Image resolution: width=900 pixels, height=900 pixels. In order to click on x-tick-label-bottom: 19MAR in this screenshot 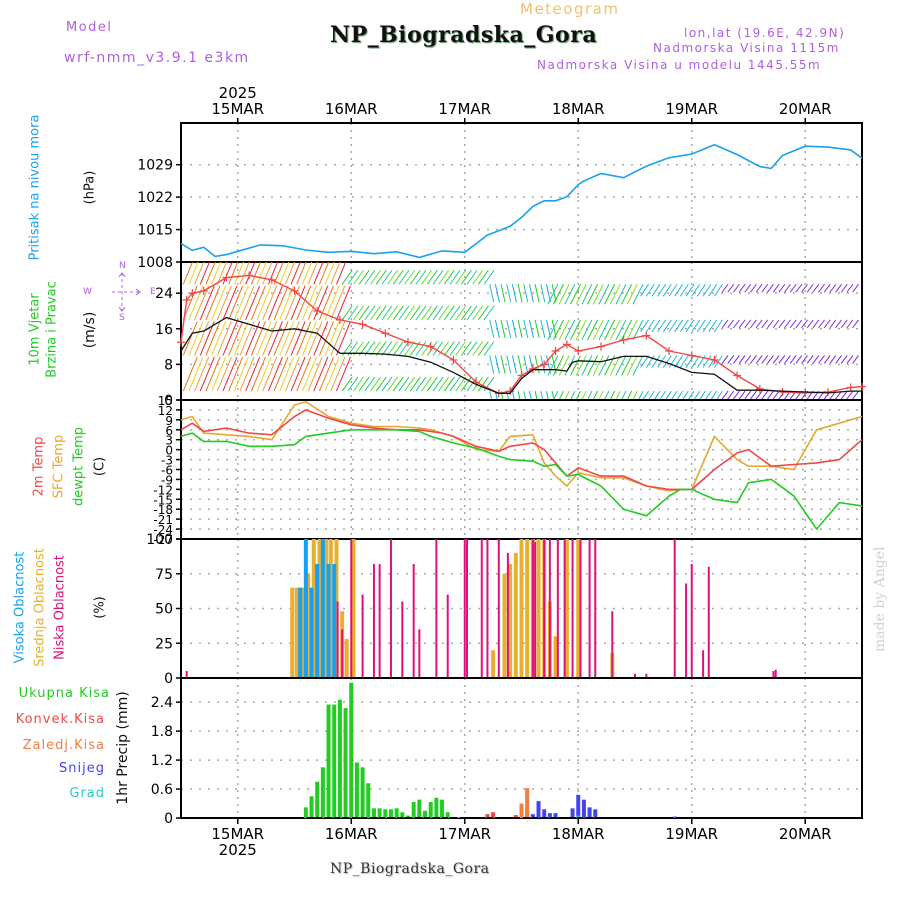, I will do `click(691, 834)`.